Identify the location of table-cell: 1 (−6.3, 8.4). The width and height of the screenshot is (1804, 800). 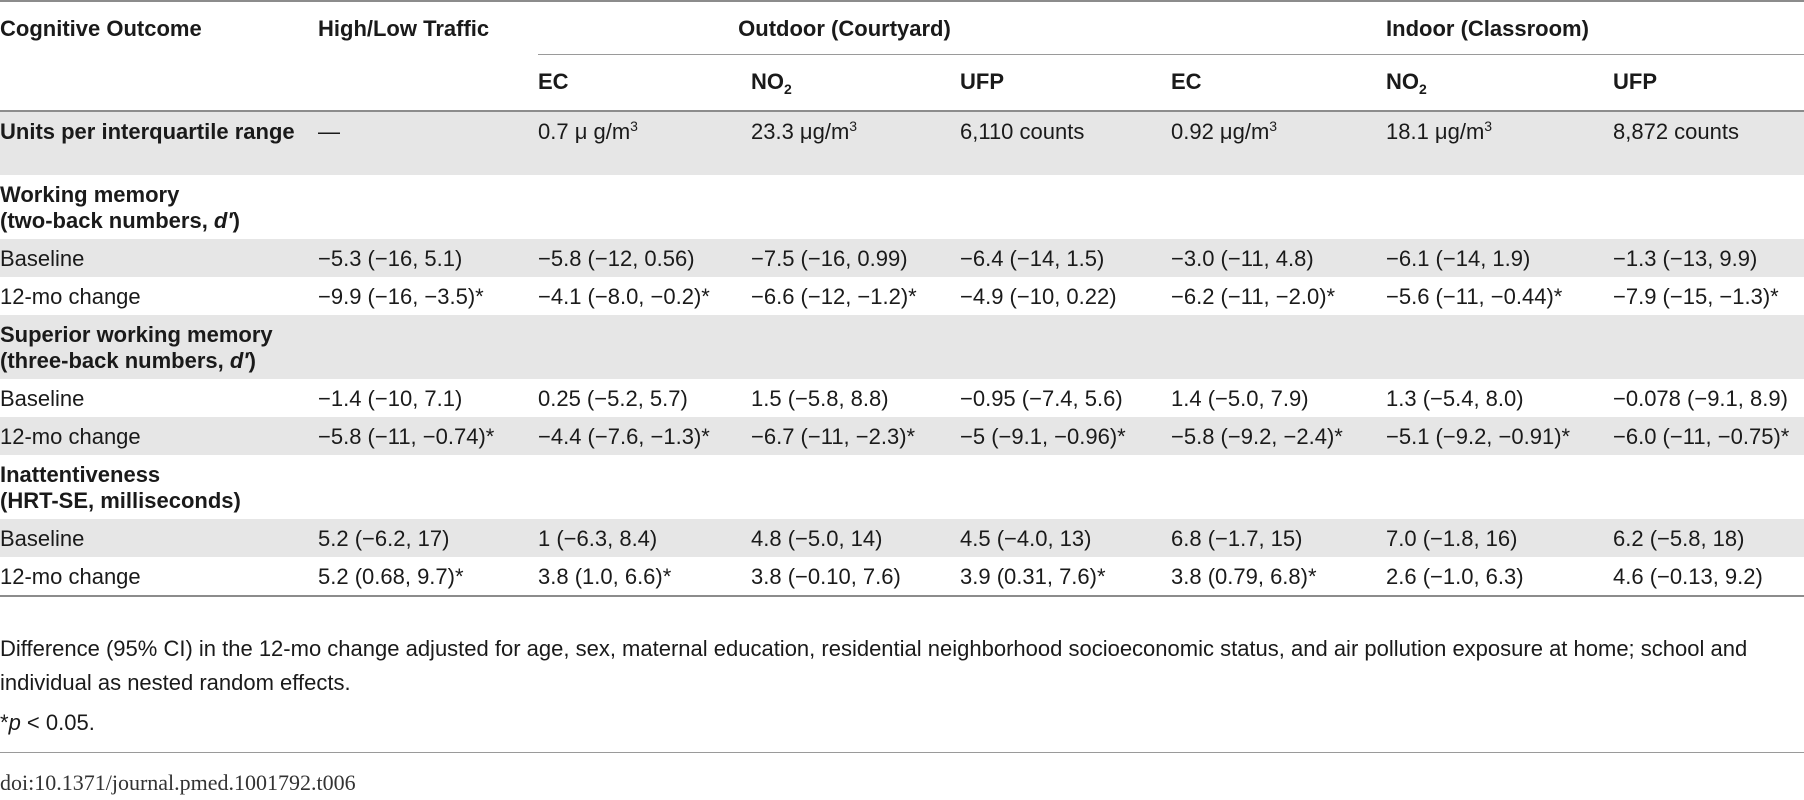
(598, 538).